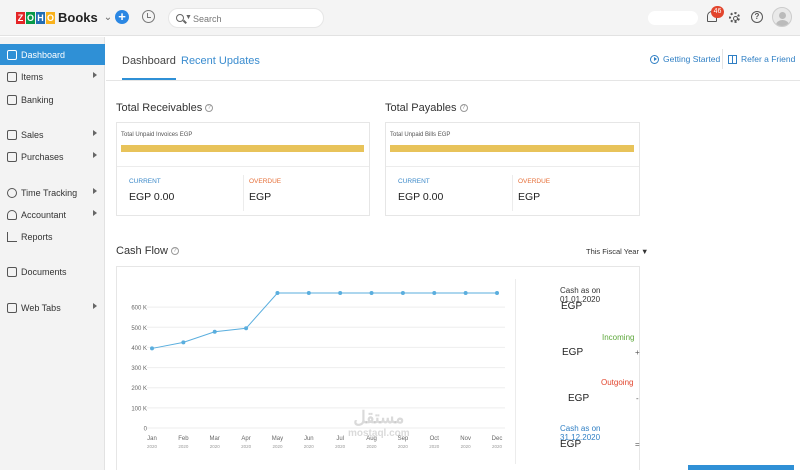 Image resolution: width=800 pixels, height=470 pixels. Describe the element at coordinates (149, 67) in the screenshot. I see `tab-dashboard: Dashboard` at that location.